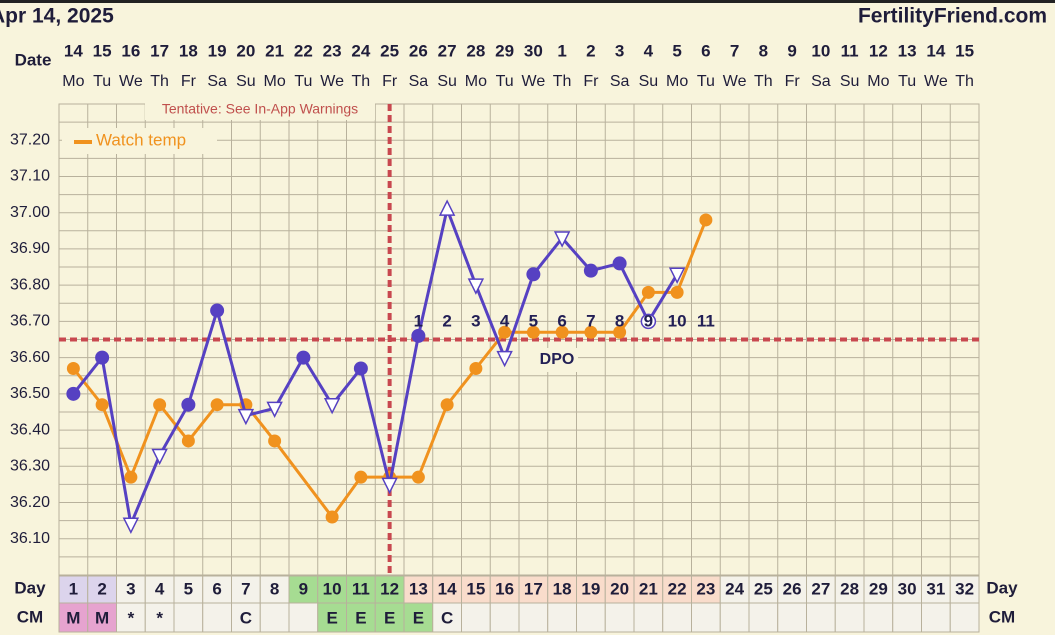 The width and height of the screenshot is (1055, 635). What do you see at coordinates (30, 357) in the screenshot?
I see `y-tick-label: 36.60` at bounding box center [30, 357].